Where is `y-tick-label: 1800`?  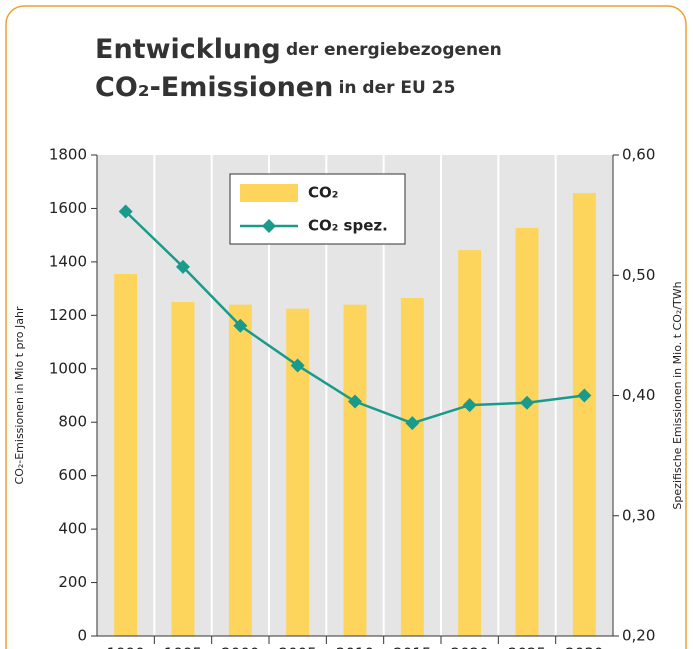
y-tick-label: 1800 is located at coordinates (68, 155).